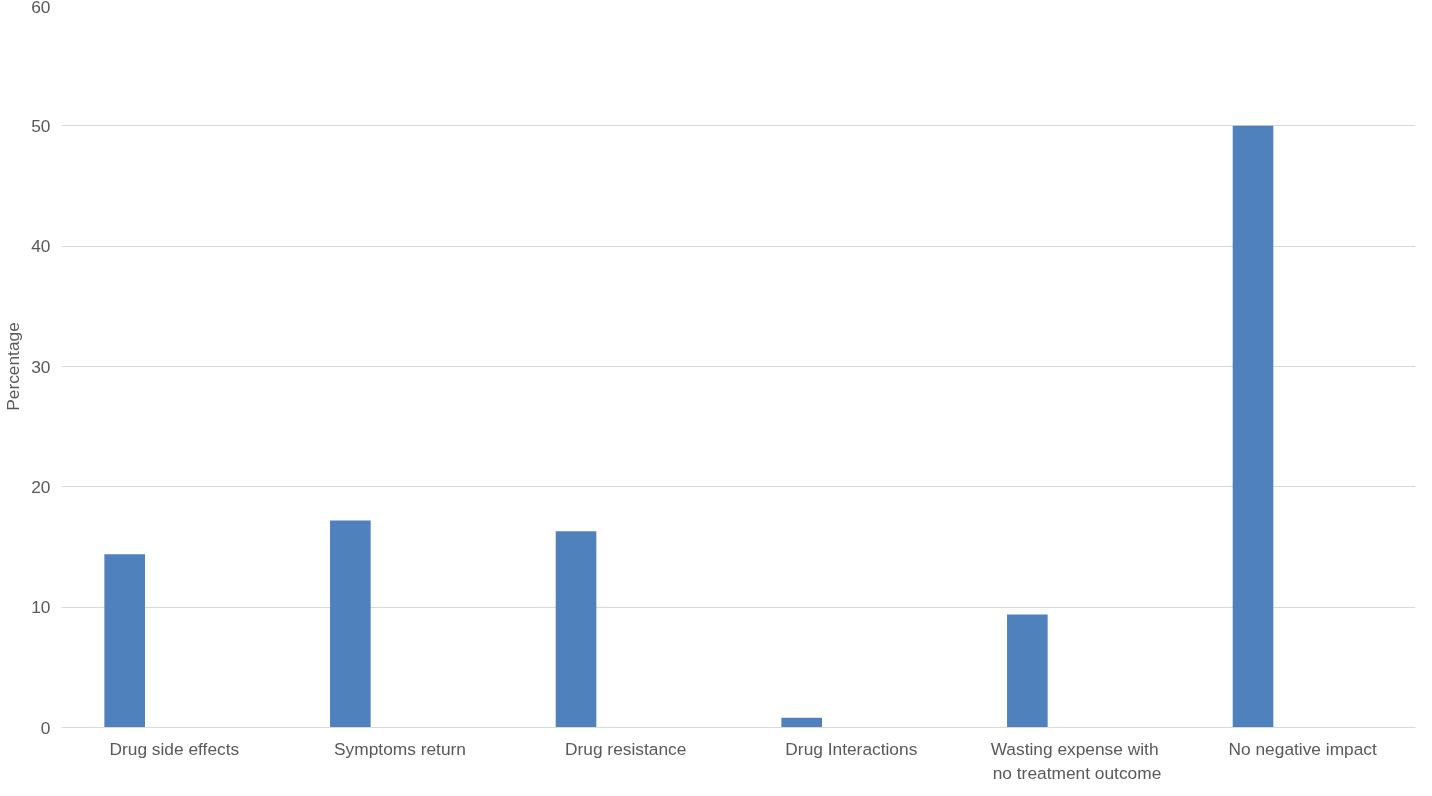 The height and width of the screenshot is (796, 1432). Describe the element at coordinates (41, 607) in the screenshot. I see `y-tick-label: 10` at that location.